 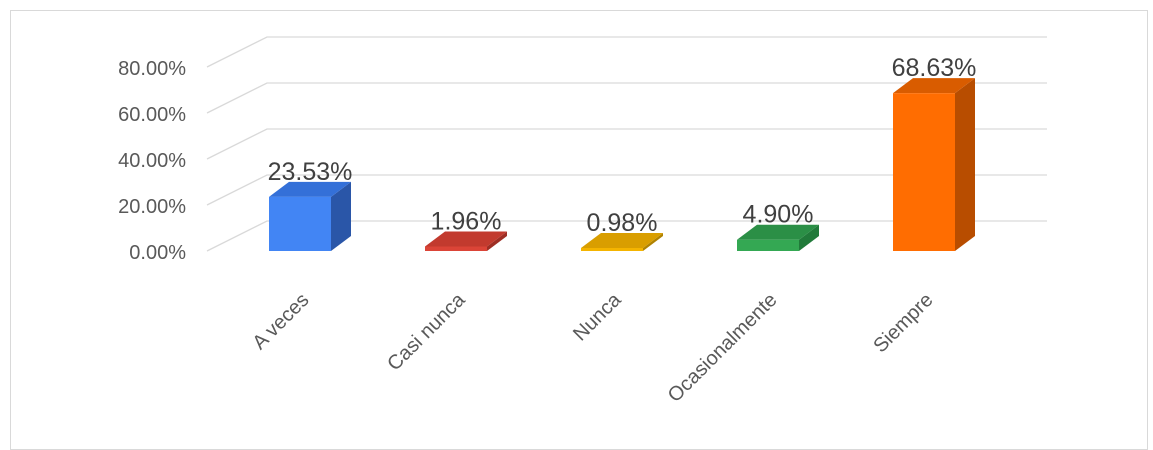 What do you see at coordinates (152, 69) in the screenshot?
I see `y-tick-label: 80.00%` at bounding box center [152, 69].